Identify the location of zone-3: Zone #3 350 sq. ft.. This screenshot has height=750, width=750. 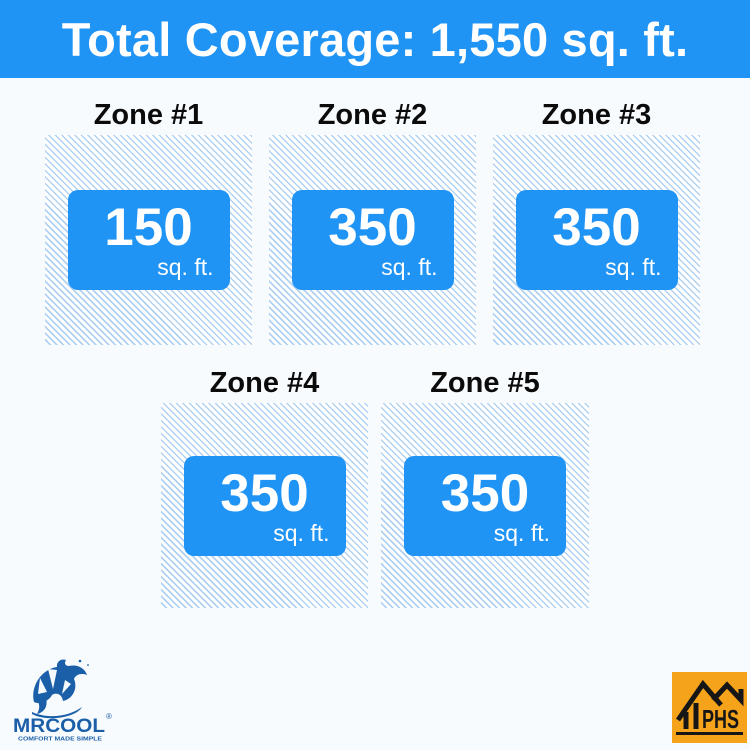
(596, 220).